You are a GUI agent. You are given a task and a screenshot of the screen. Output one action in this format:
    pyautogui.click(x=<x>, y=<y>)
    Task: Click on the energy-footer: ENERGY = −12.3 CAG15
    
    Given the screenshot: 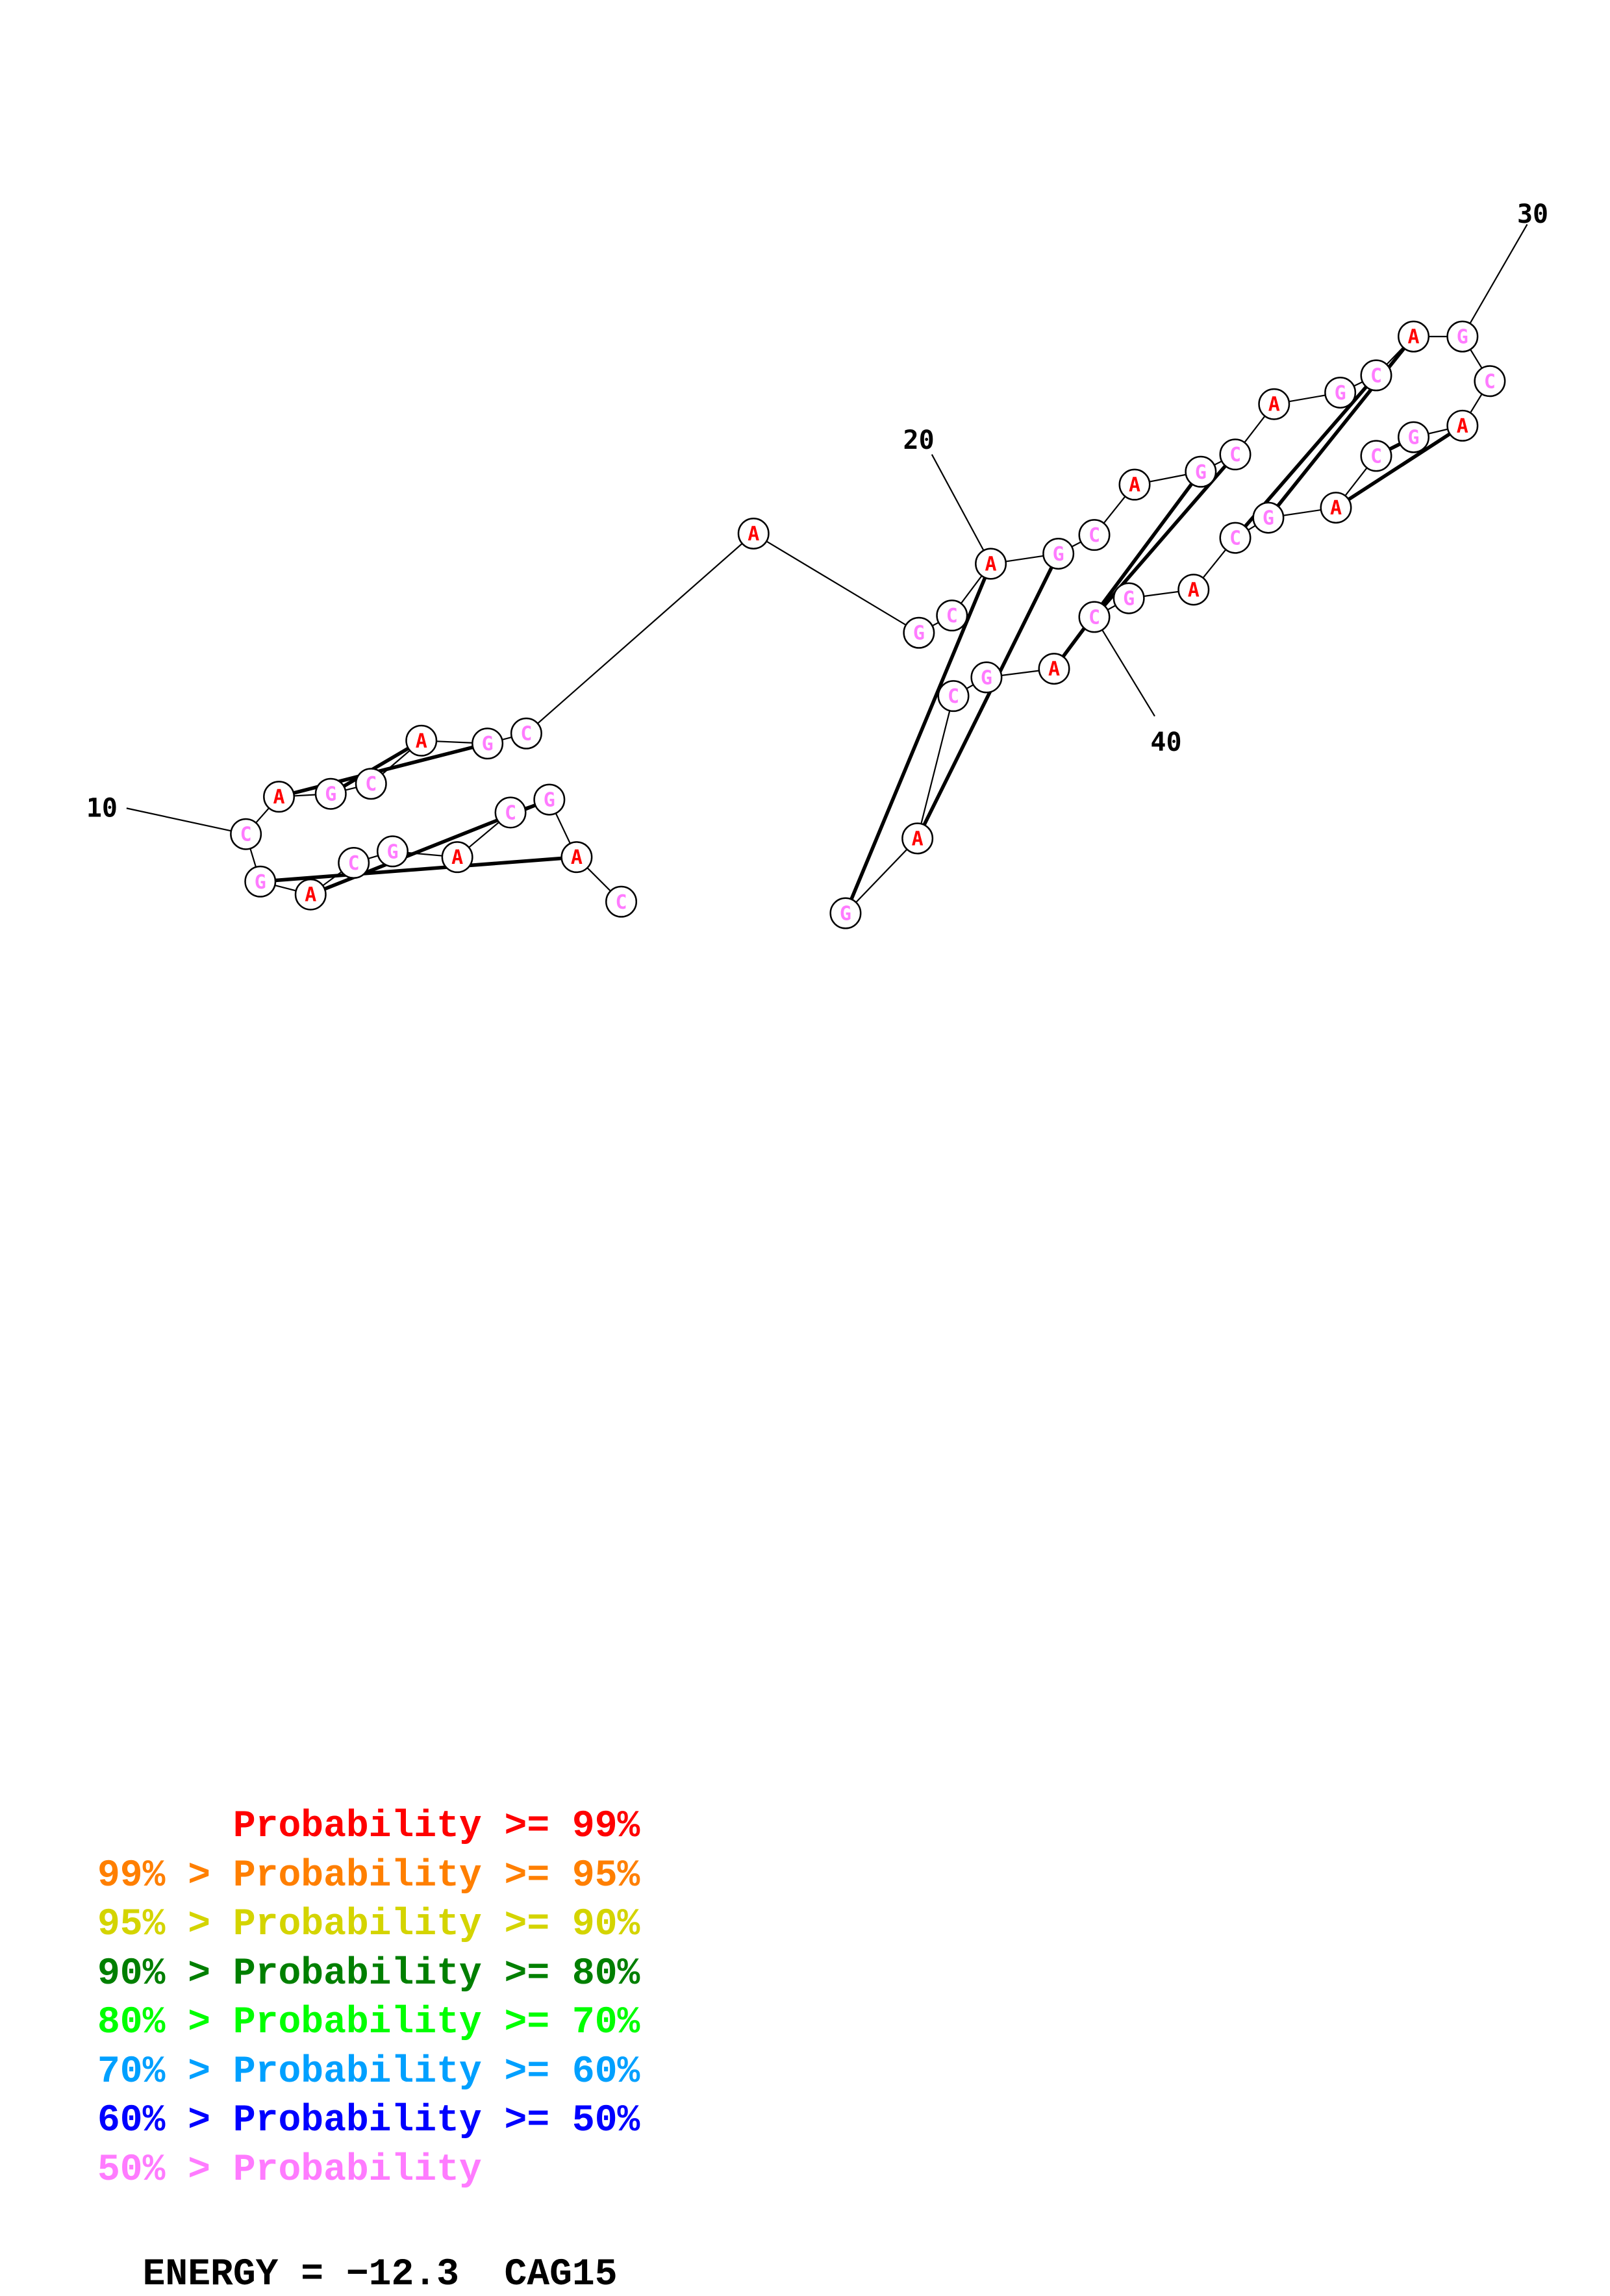 What is the action you would take?
    pyautogui.click(x=357, y=2254)
    